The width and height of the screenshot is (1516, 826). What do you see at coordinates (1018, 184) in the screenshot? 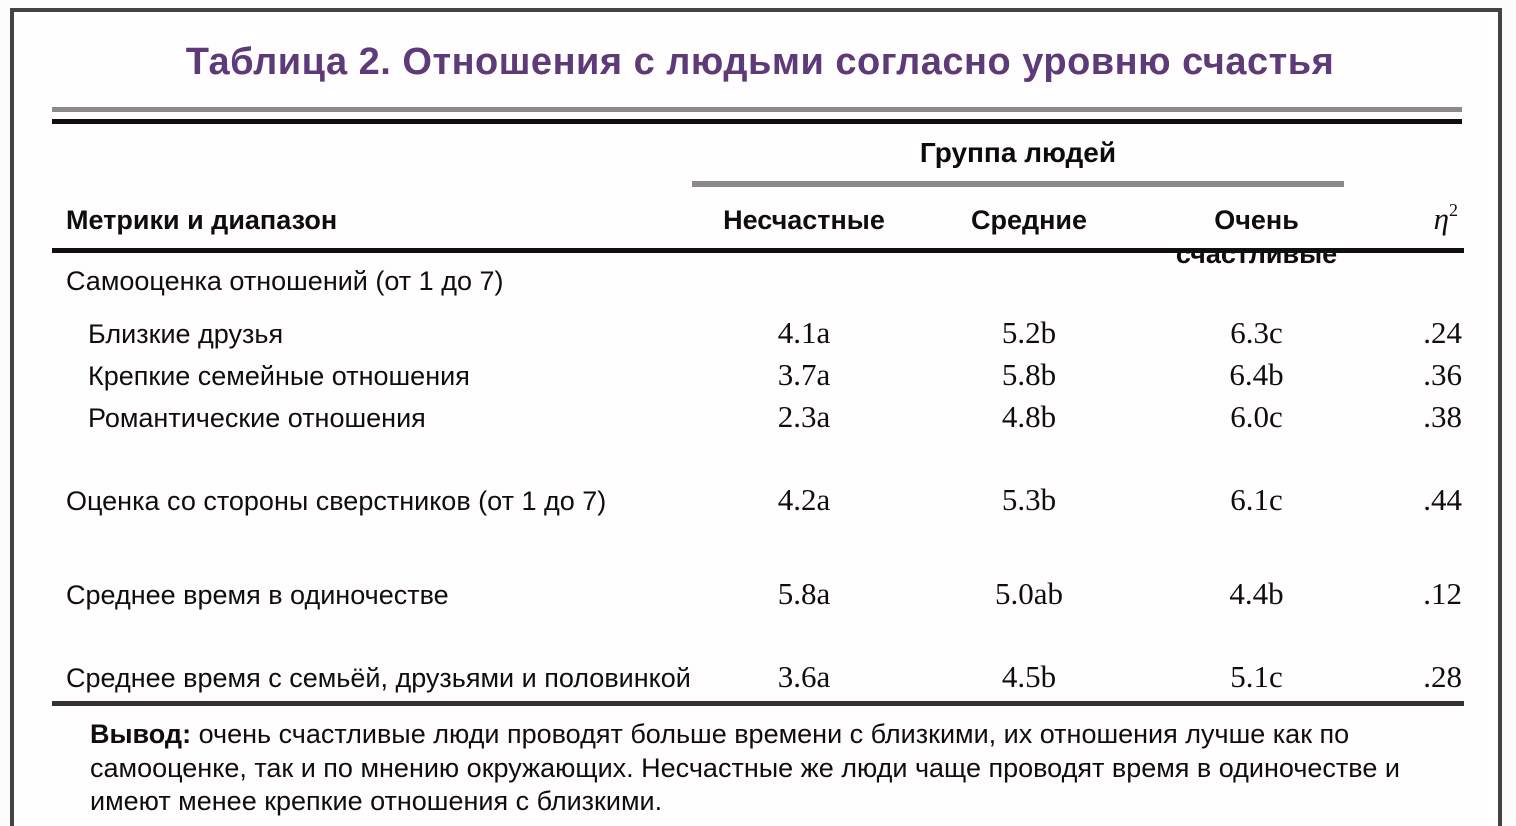
I see `column-group-underline` at bounding box center [1018, 184].